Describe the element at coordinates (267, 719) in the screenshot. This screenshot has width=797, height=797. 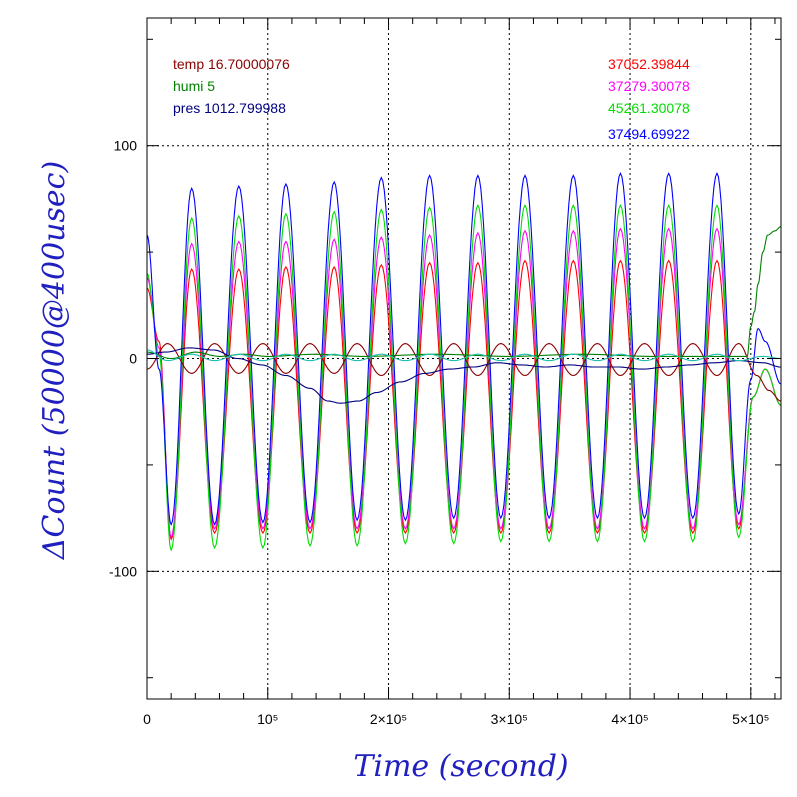
I see `x-tick-label: 10⁵` at that location.